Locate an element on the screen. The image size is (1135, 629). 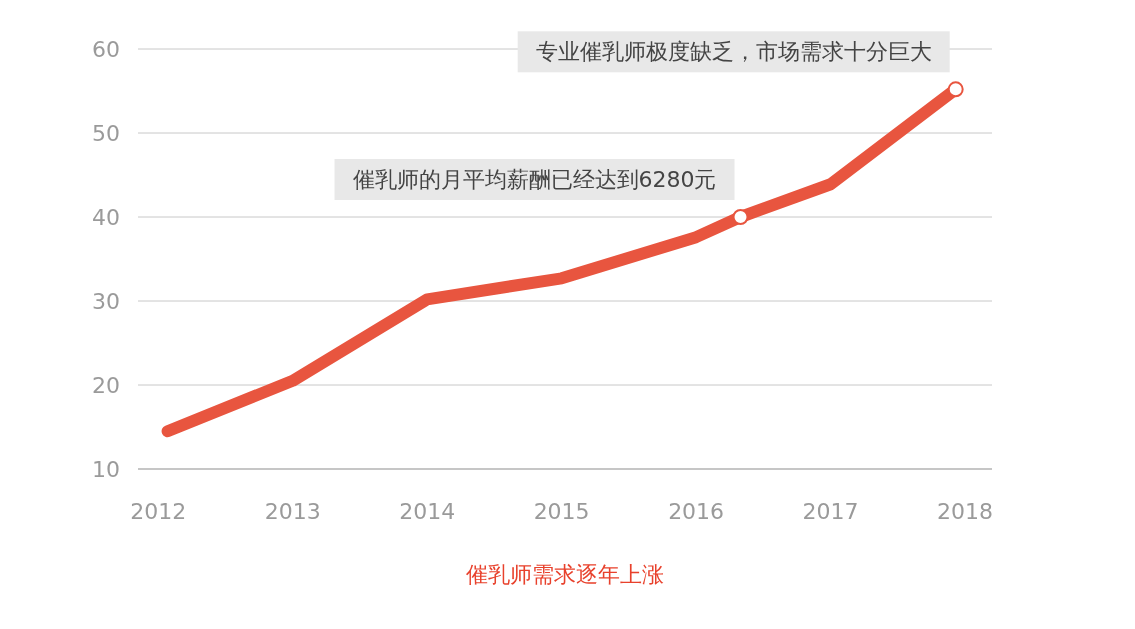
x-tick-label: 2013 is located at coordinates (292, 511).